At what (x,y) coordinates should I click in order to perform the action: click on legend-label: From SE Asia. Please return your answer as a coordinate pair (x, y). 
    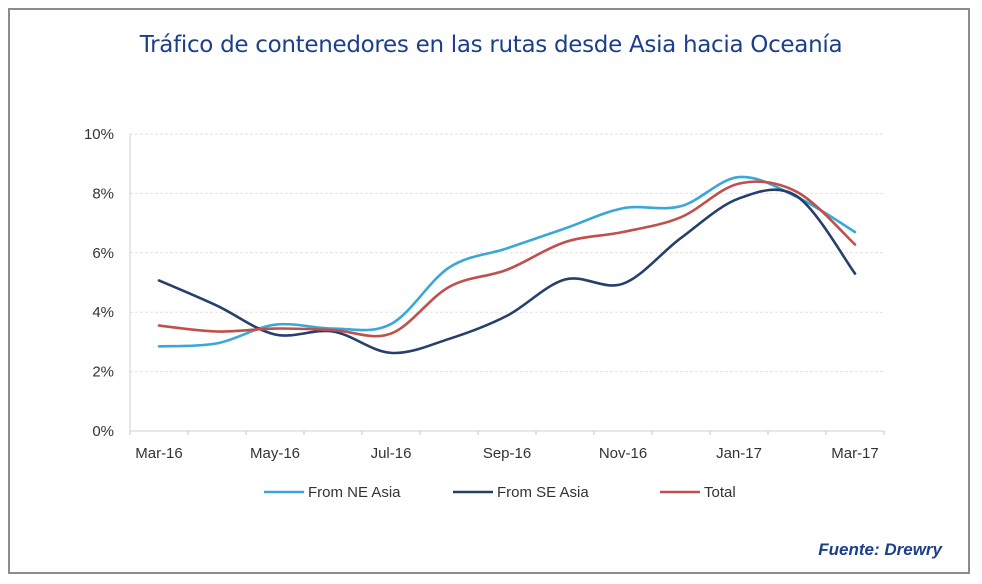
    Looking at the image, I should click on (543, 492).